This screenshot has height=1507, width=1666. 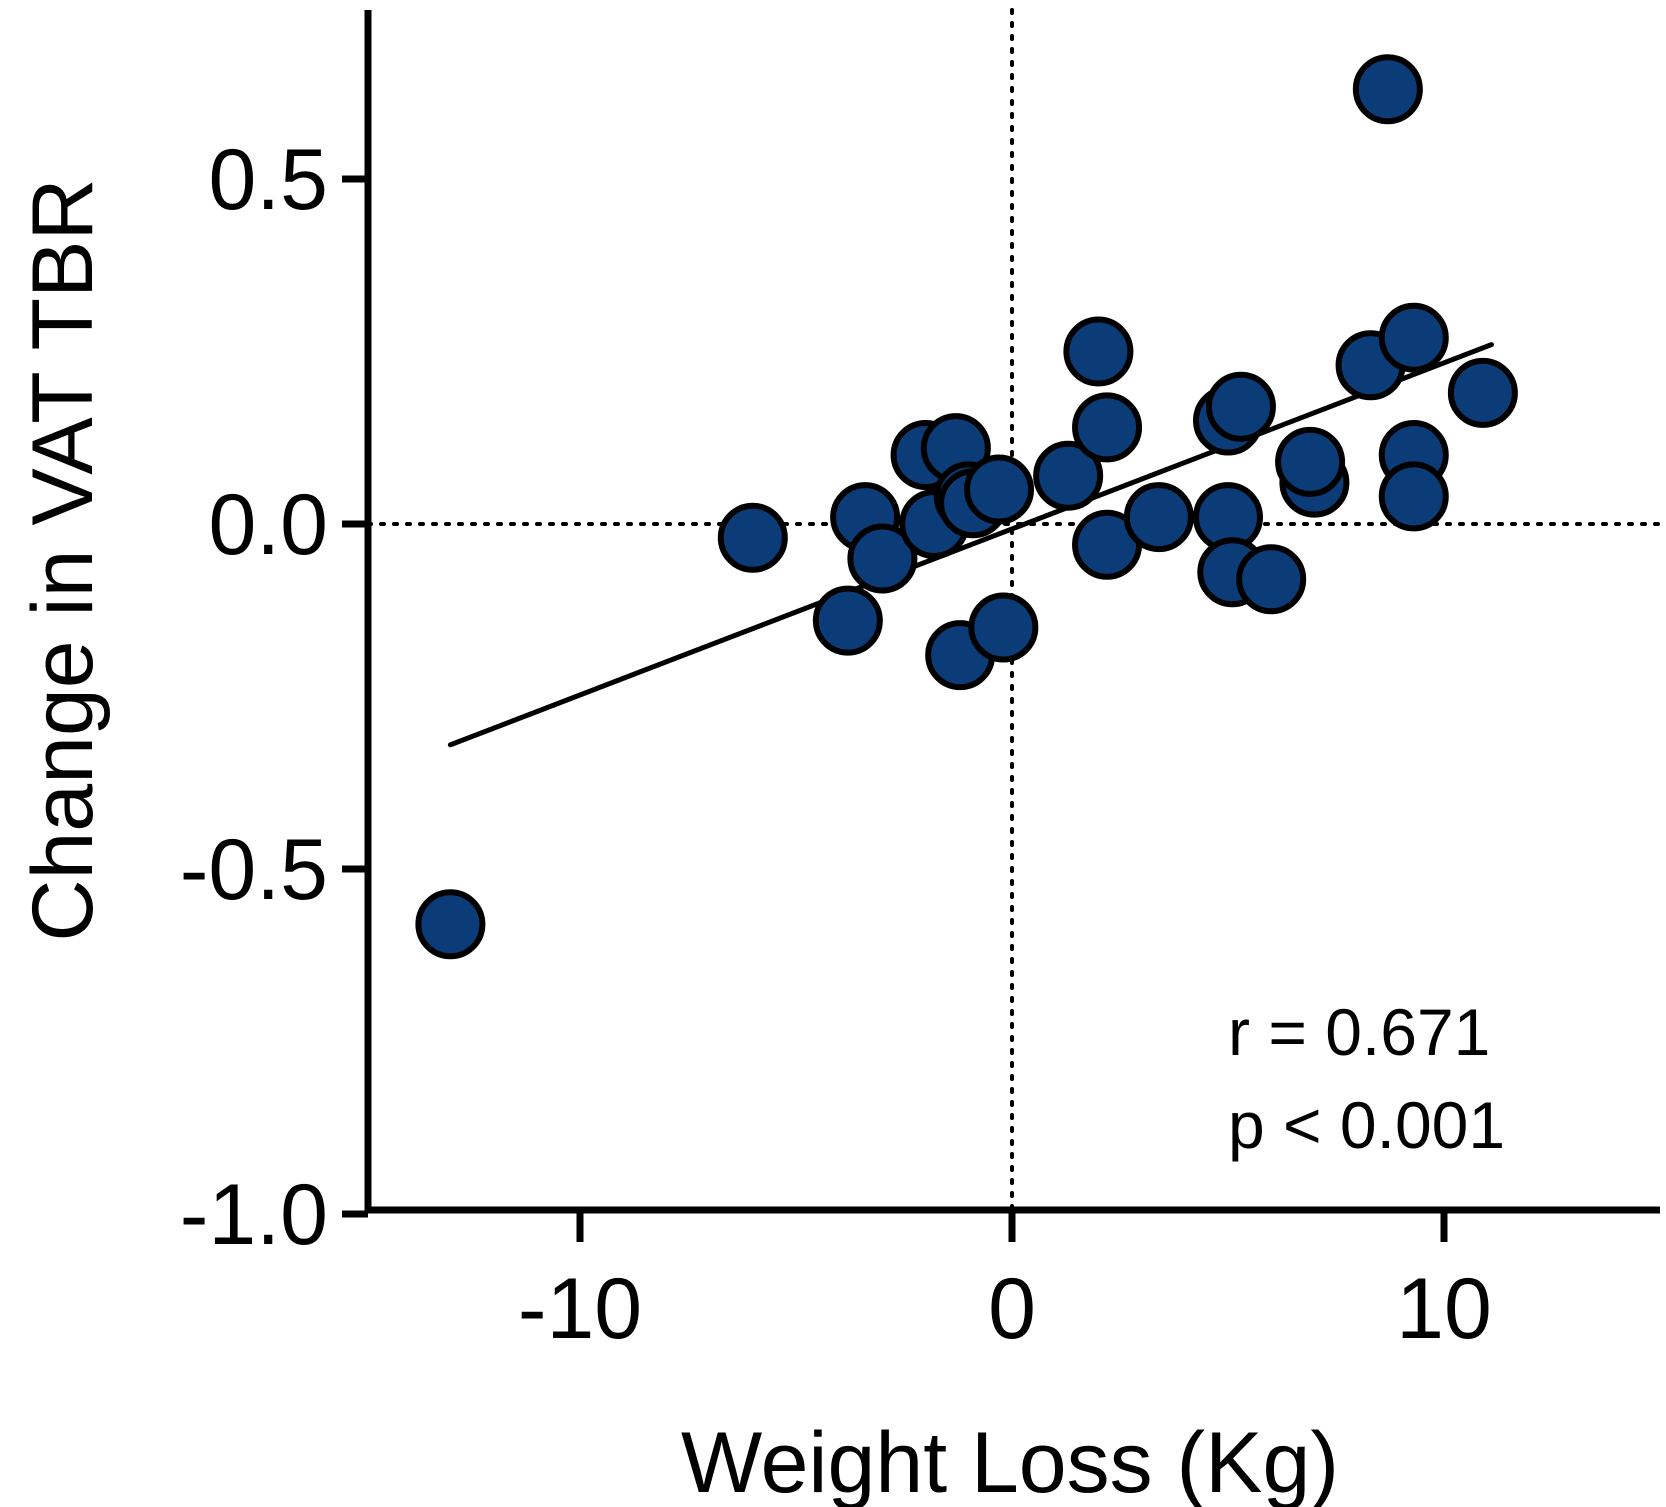 I want to click on y-axis-title: Change in VAT TBR, so click(x=63, y=559).